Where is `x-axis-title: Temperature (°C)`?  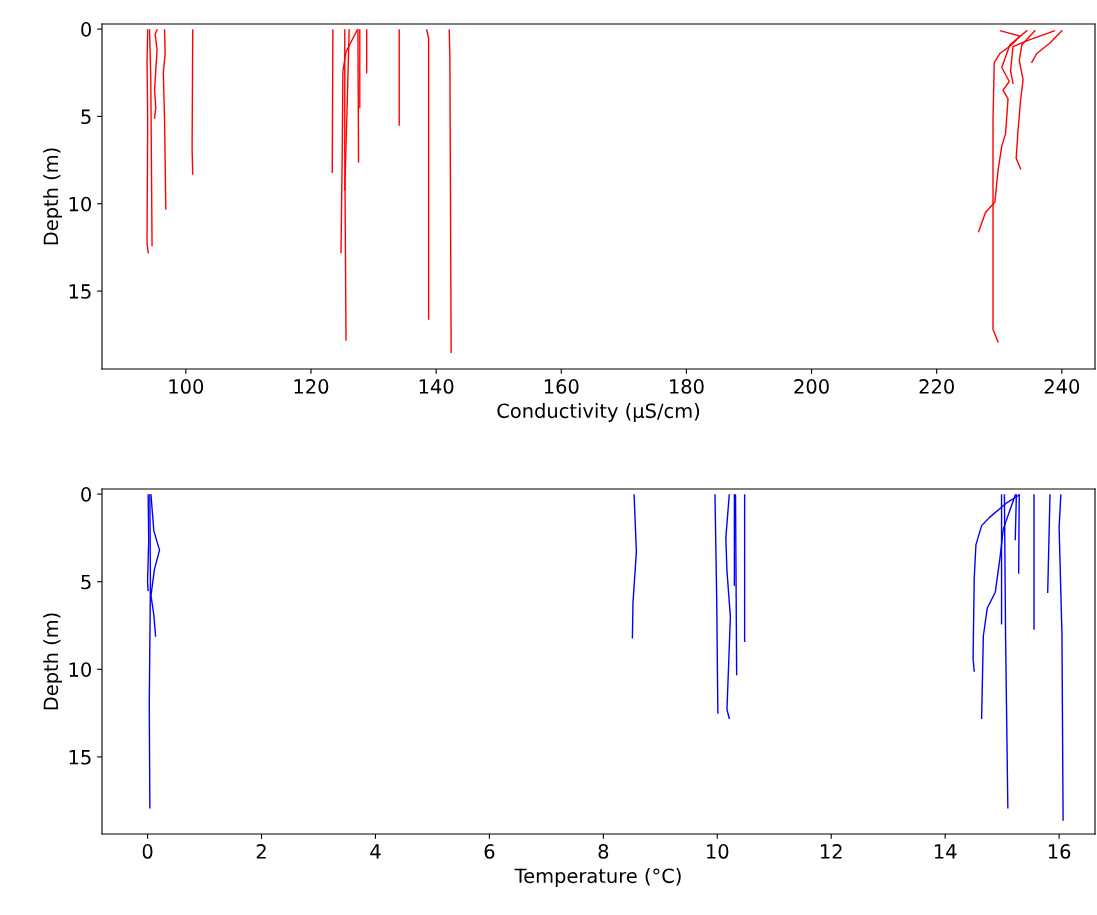 x-axis-title: Temperature (°C) is located at coordinates (597, 877).